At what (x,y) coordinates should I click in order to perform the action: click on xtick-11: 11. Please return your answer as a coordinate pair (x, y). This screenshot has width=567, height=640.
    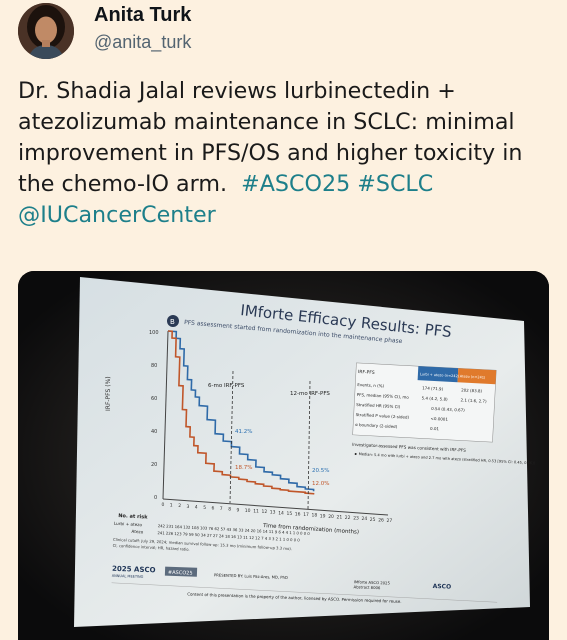
    Looking at the image, I should click on (256, 512).